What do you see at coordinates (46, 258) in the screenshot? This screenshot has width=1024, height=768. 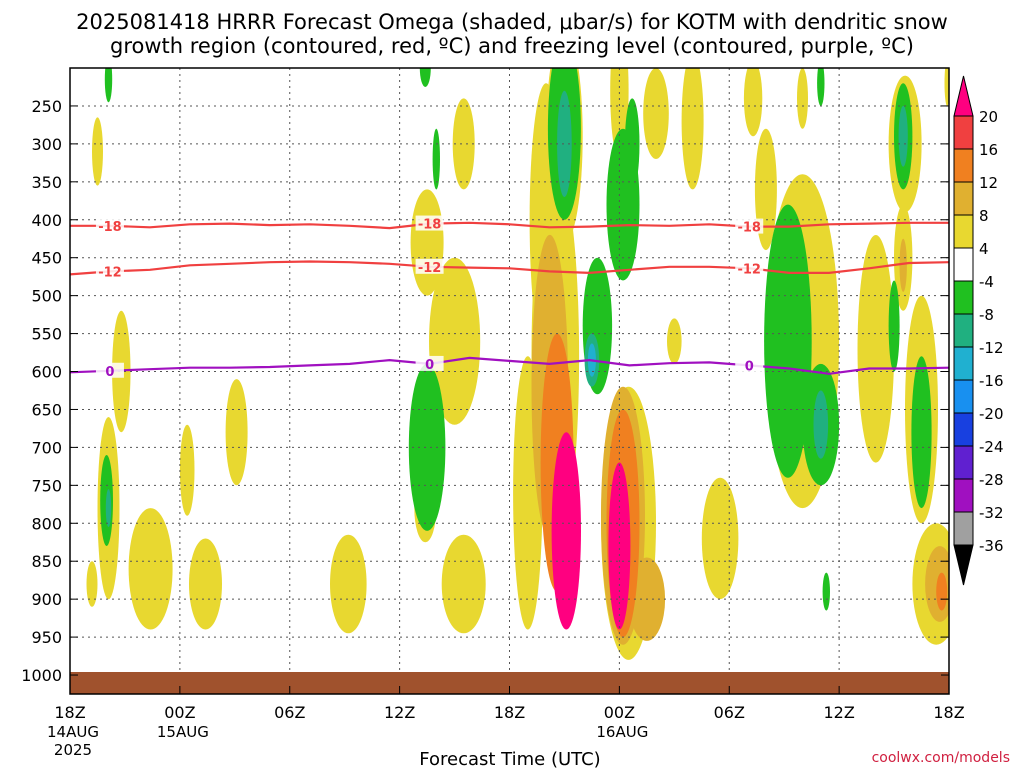 I see `y-tick-label-450: 450` at bounding box center [46, 258].